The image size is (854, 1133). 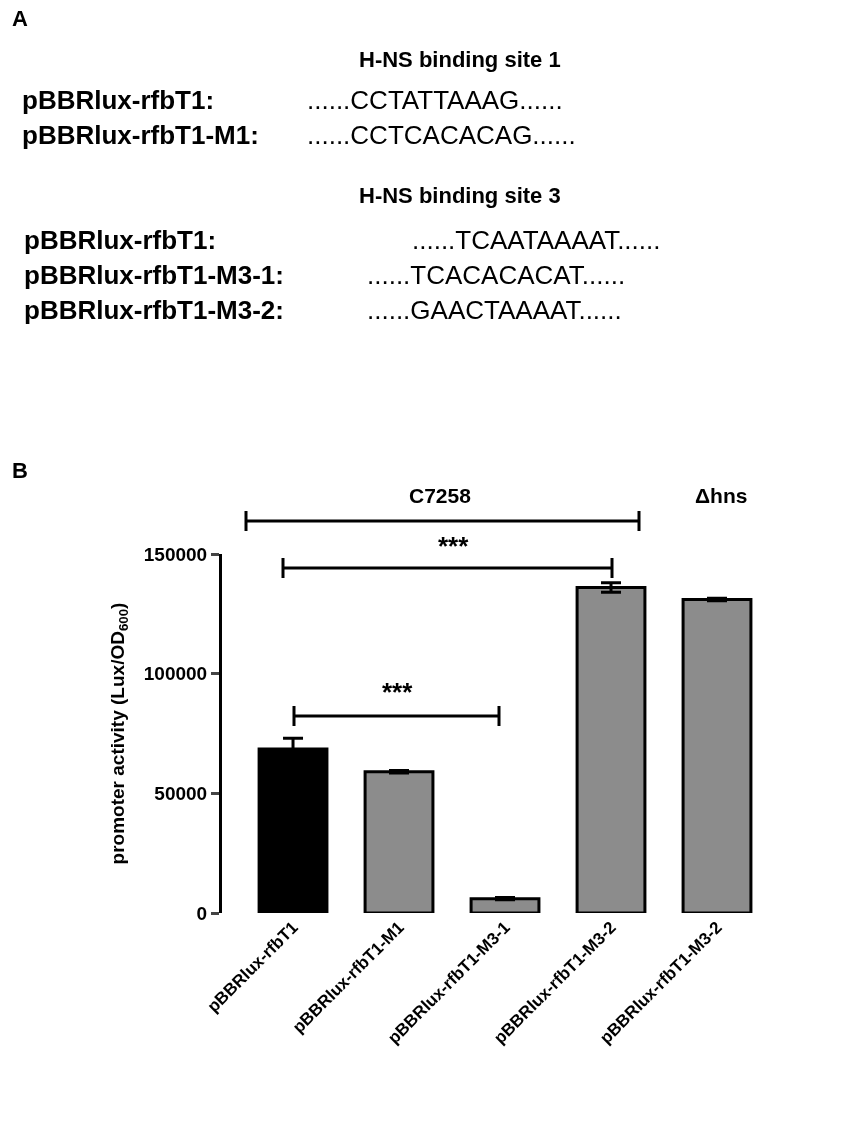 I want to click on text: A, so click(x=20, y=18).